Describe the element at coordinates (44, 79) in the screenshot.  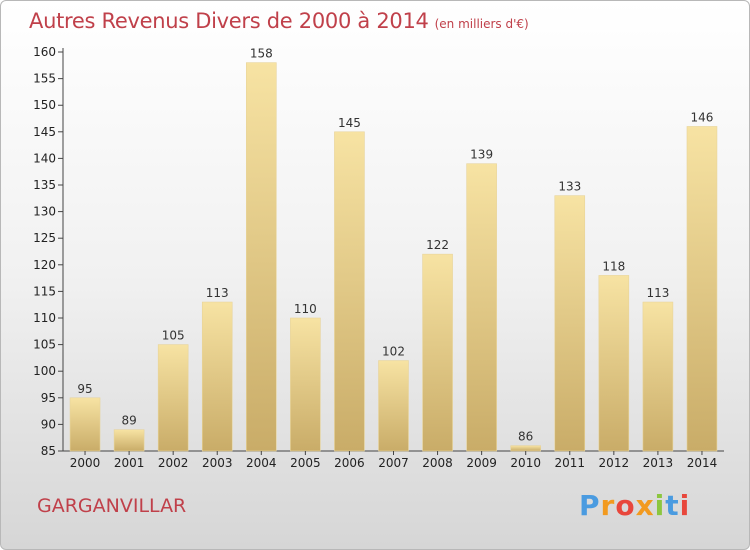
I see `y-tick-label: 155` at that location.